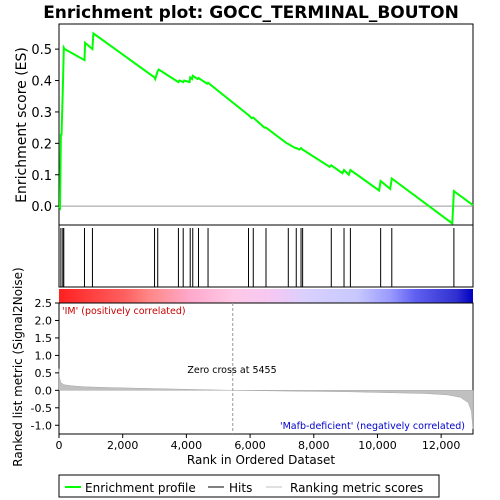  I want to click on metric-y-axis-label: Ranked list metric (Signal2Noise), so click(18, 366).